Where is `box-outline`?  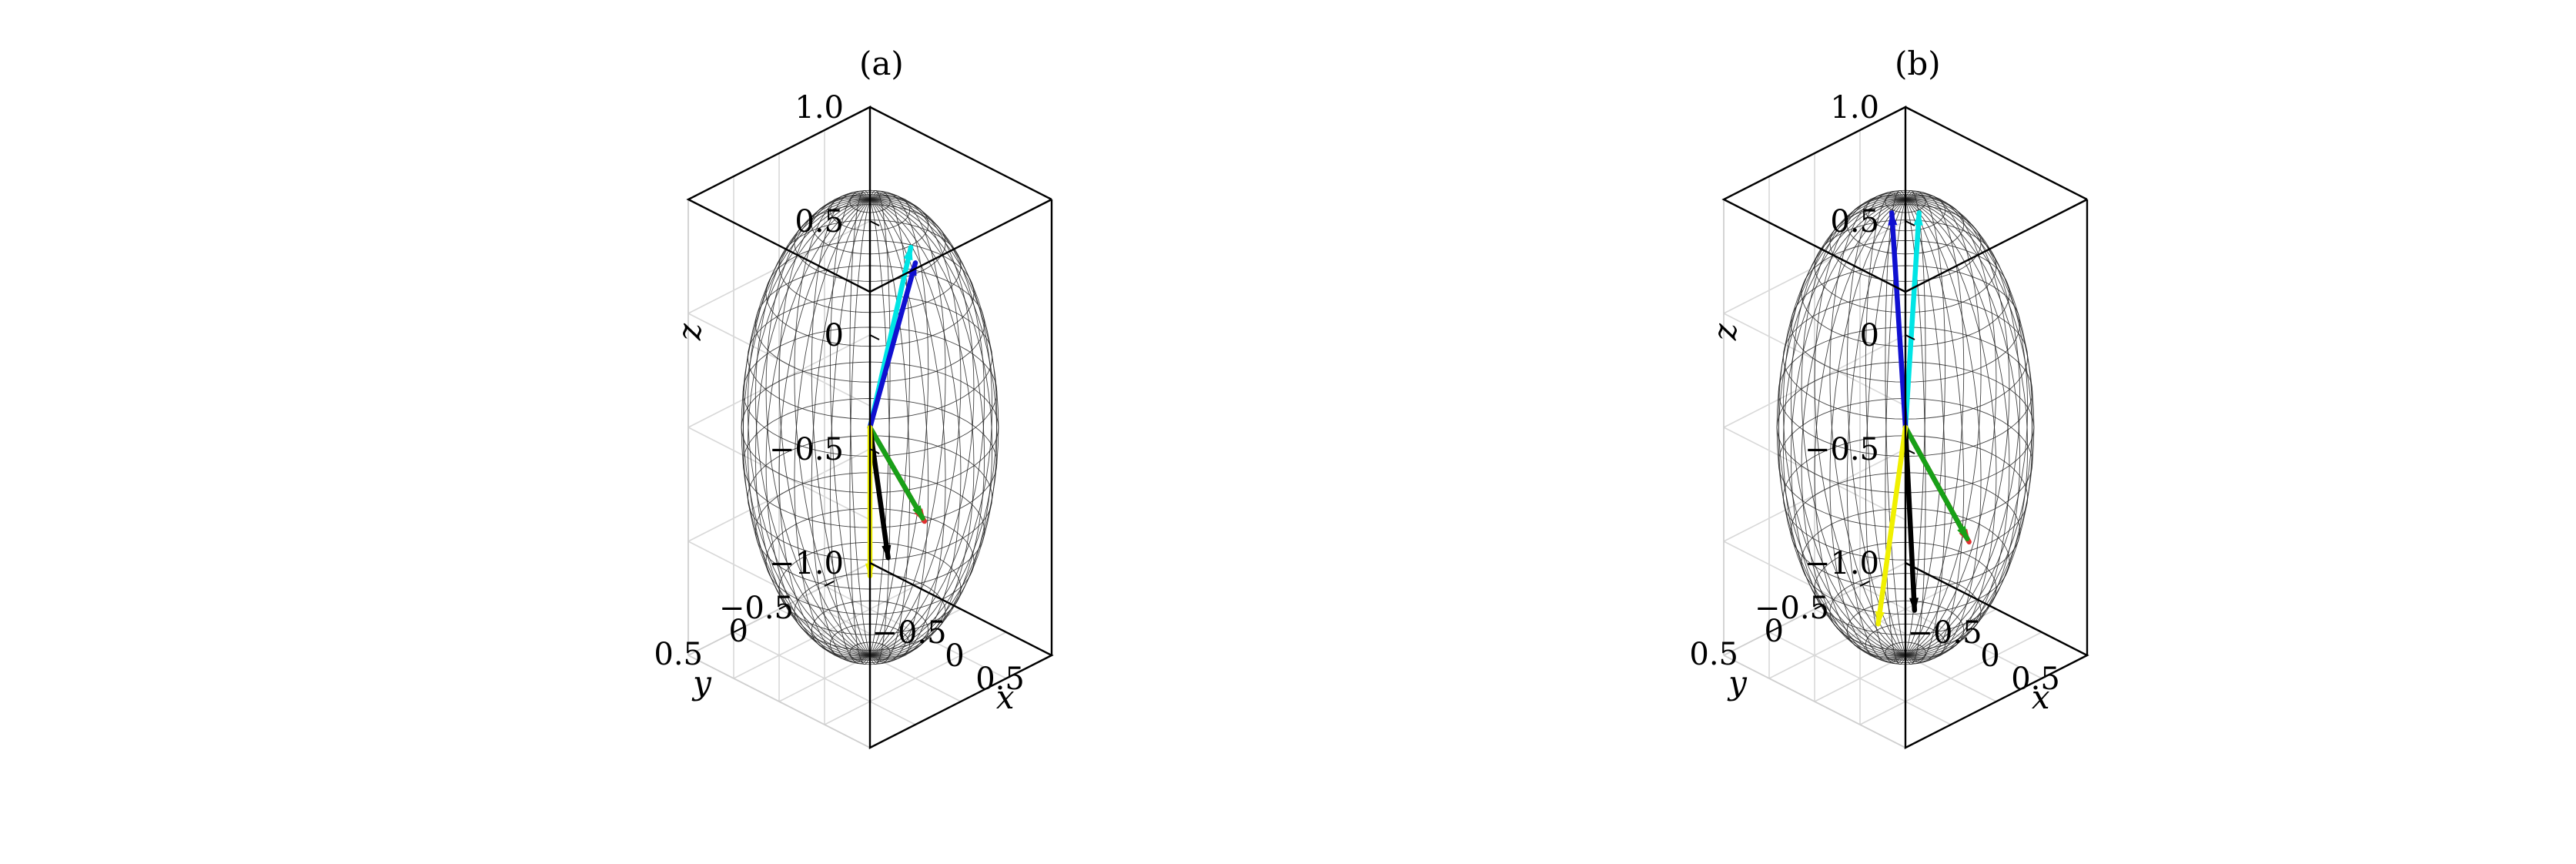 box-outline is located at coordinates (1905, 427).